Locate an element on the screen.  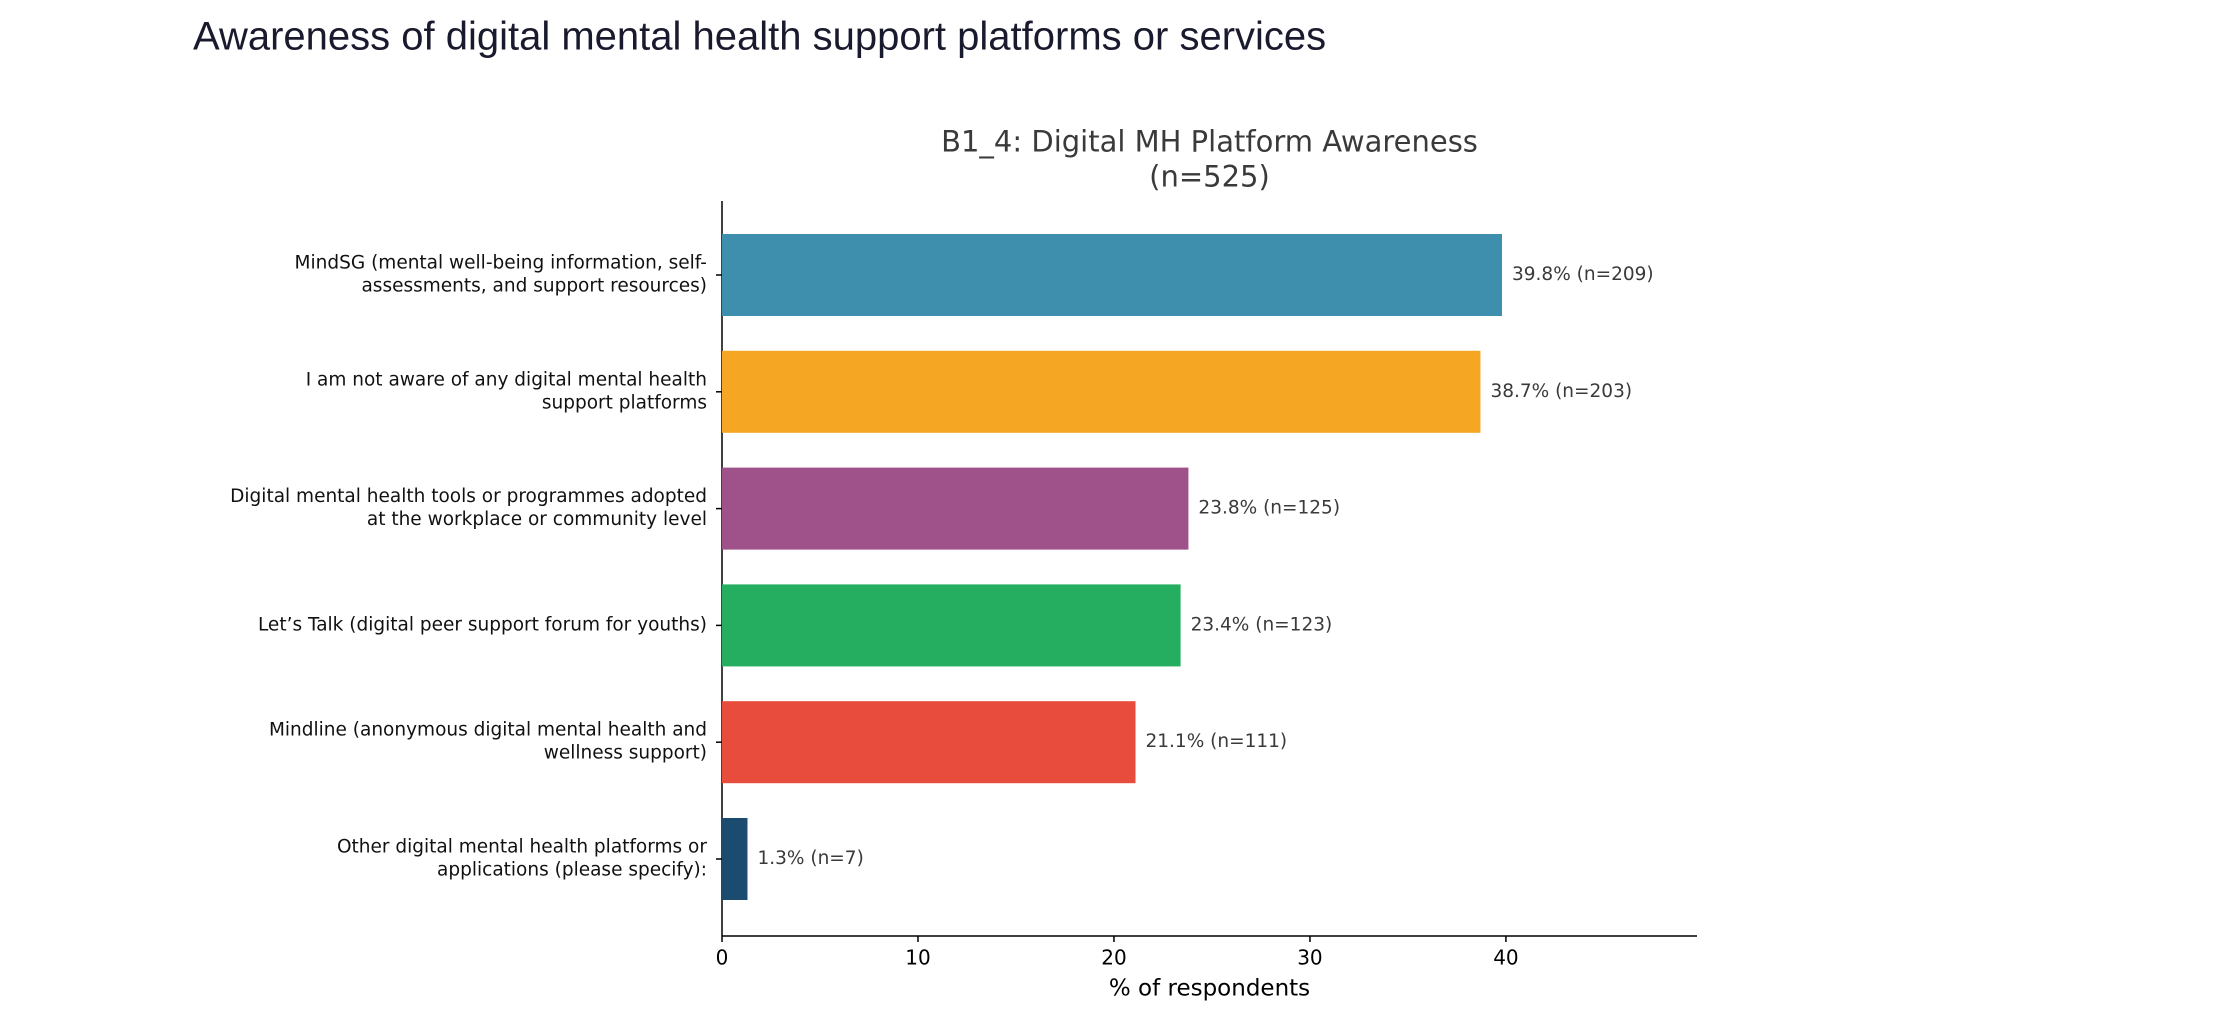
value-label: 38.7% (n=203) is located at coordinates (1561, 391).